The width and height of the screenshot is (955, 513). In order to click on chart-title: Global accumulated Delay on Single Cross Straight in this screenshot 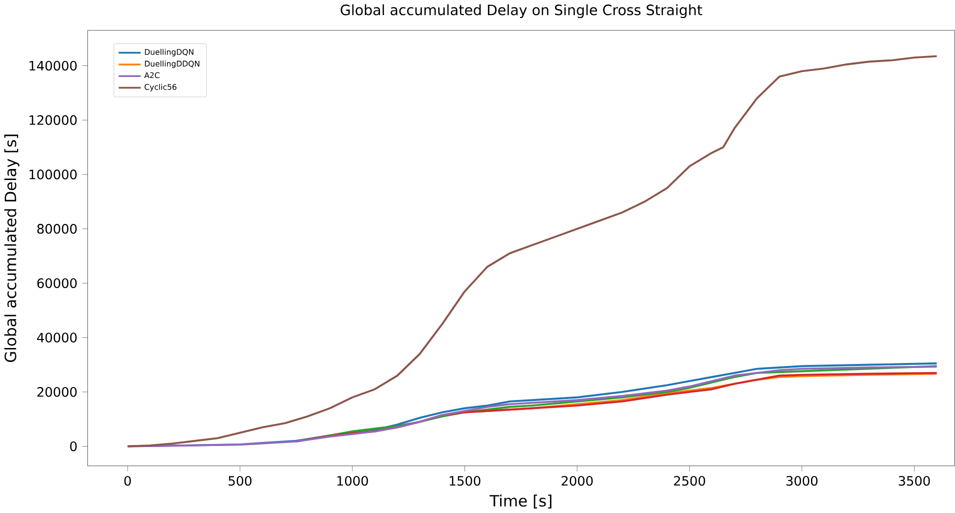, I will do `click(521, 11)`.